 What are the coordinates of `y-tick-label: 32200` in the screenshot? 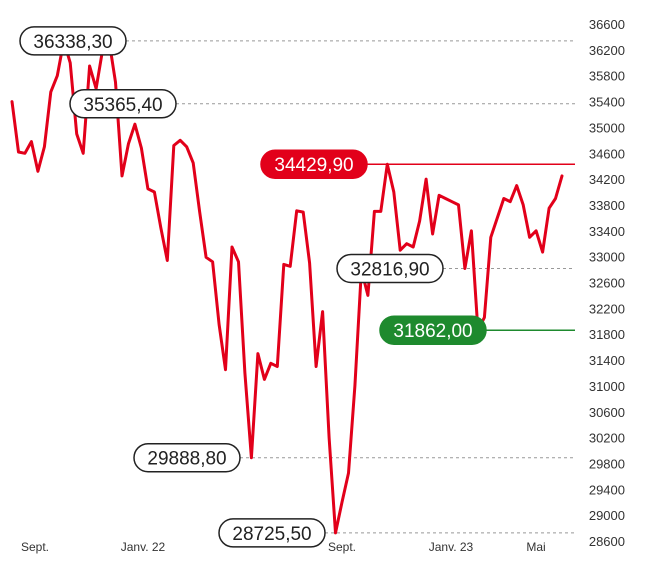 It's located at (607, 308).